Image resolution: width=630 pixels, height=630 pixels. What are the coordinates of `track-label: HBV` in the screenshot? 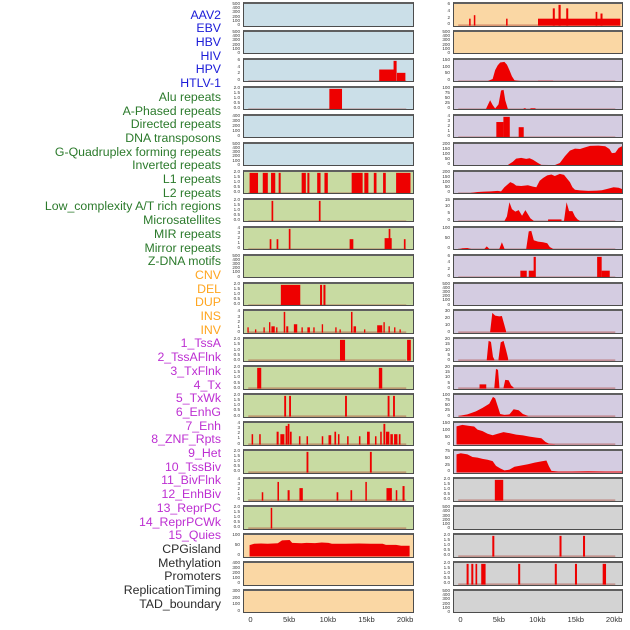 It's located at (208, 42).